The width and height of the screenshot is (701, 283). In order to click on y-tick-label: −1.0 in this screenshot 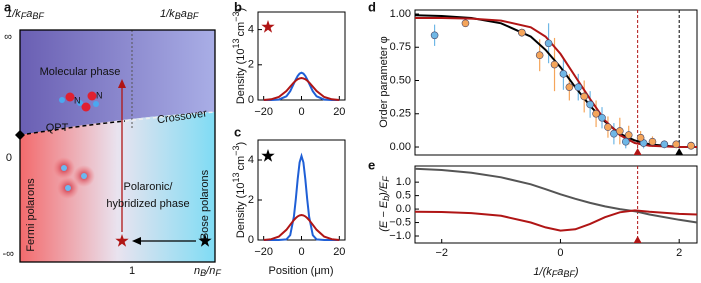, I will do `click(400, 236)`.